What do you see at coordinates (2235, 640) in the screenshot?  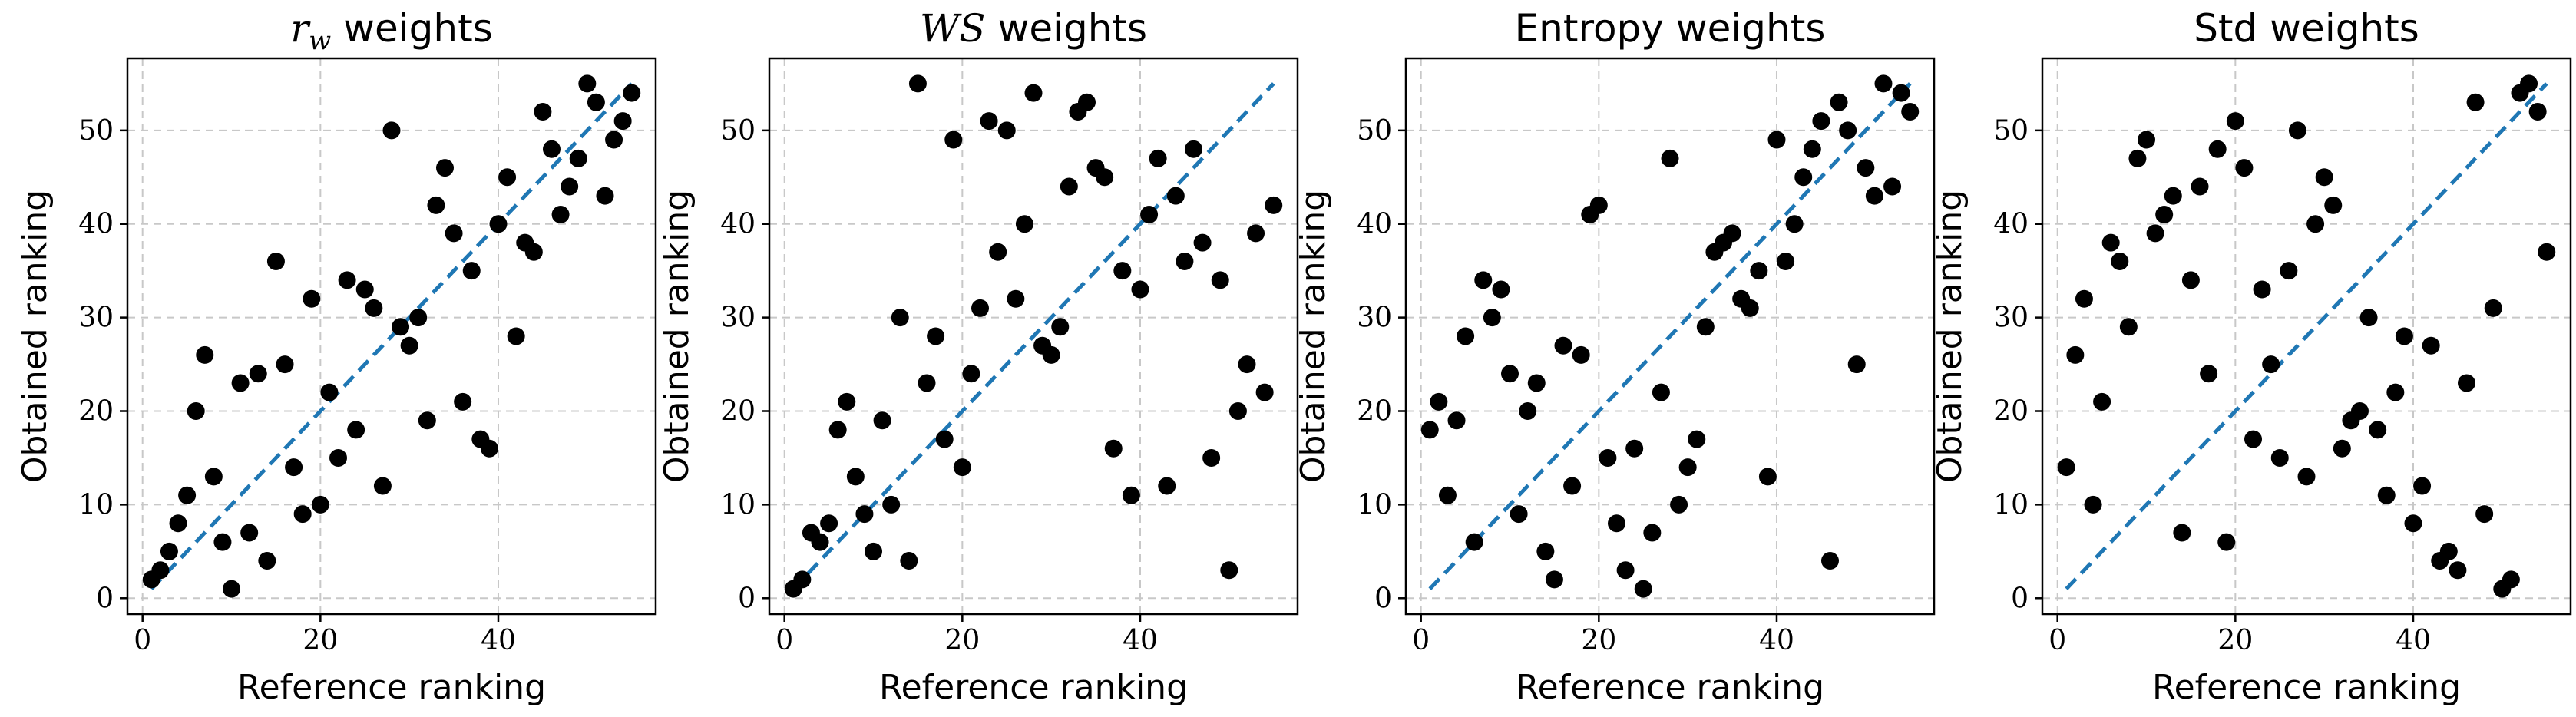 I see `x-tick-label: 20` at bounding box center [2235, 640].